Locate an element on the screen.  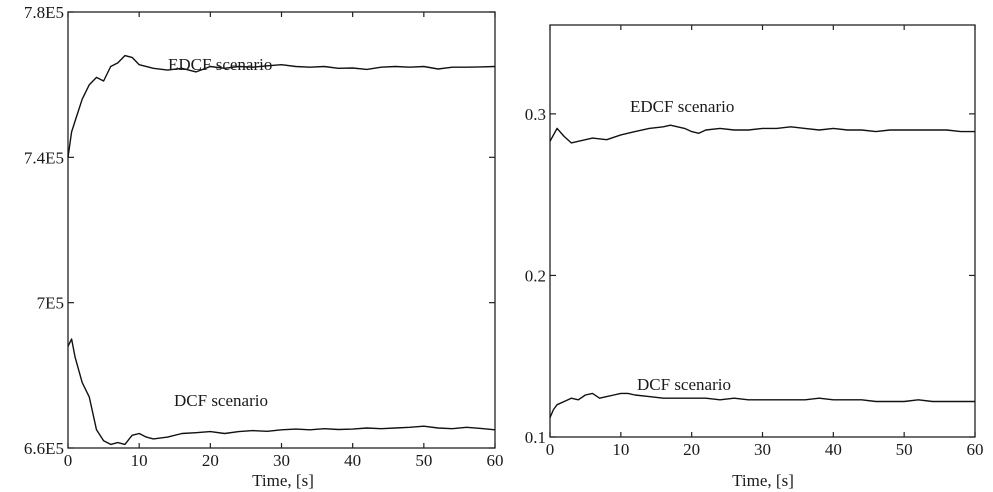
x-tick-label-right-40: 40 is located at coordinates (833, 449).